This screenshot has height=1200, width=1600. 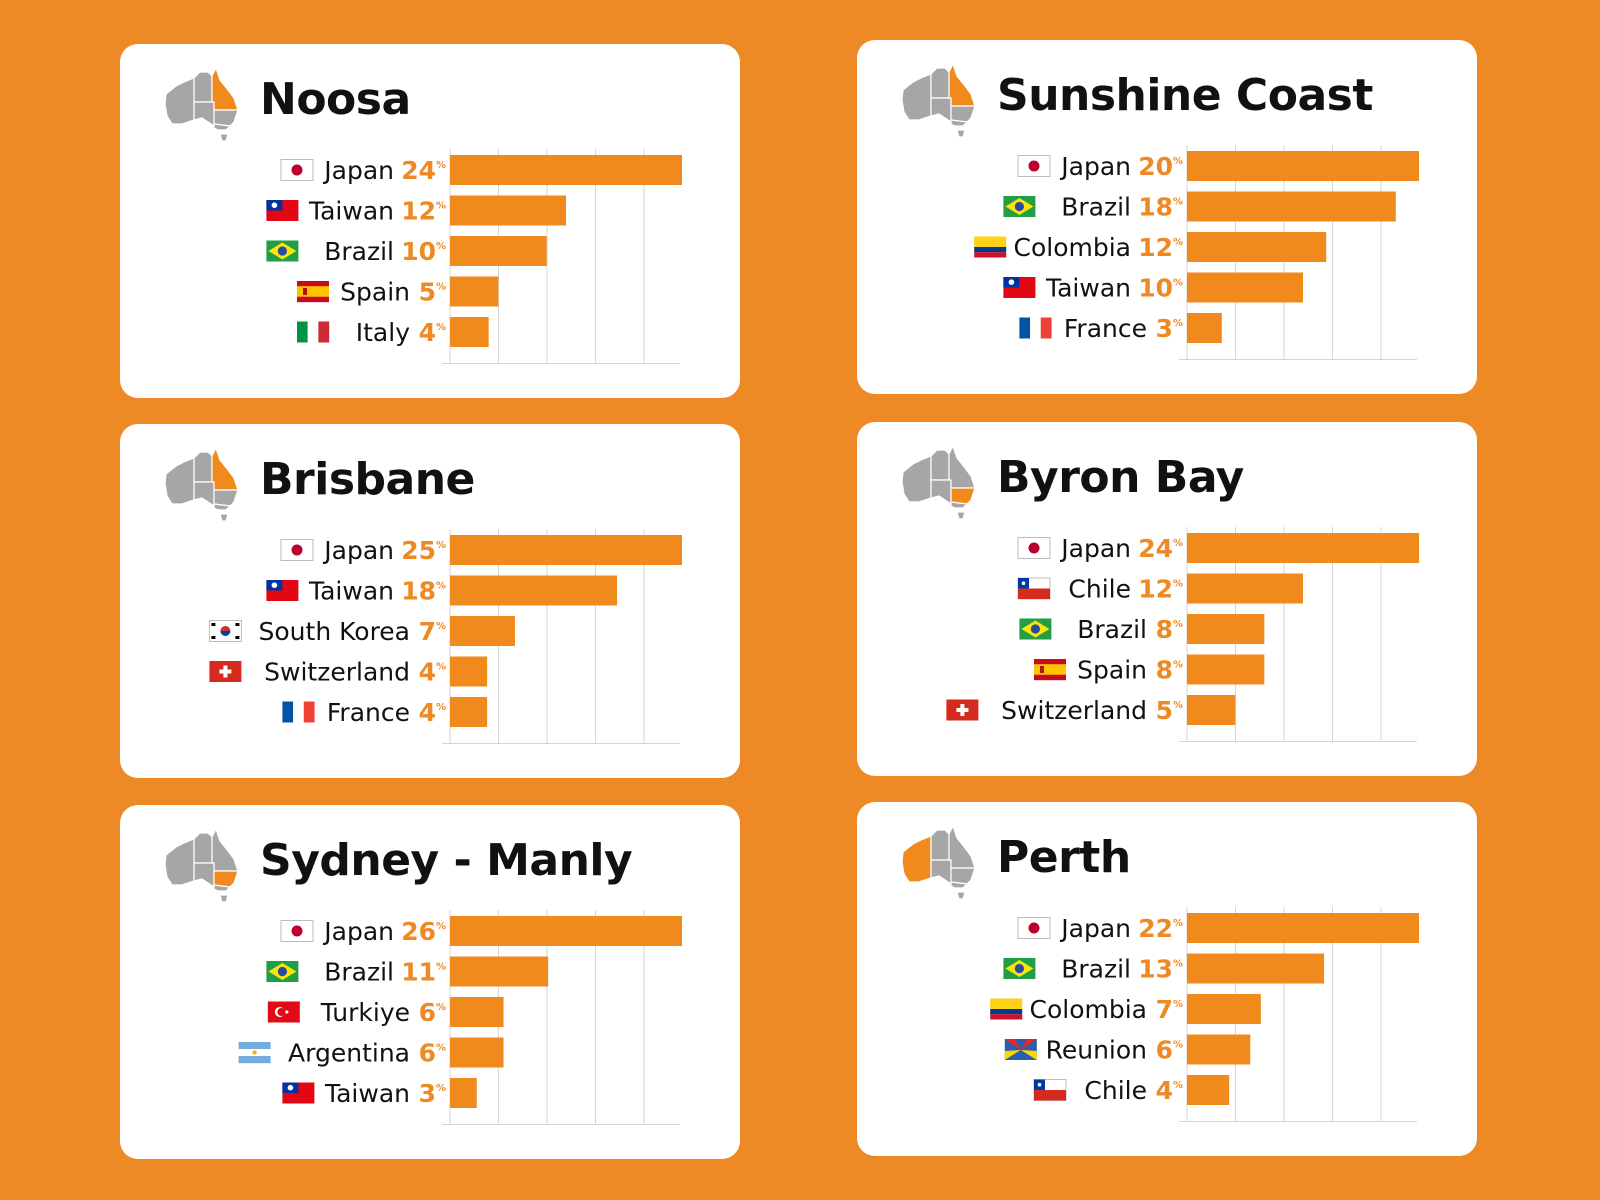 I want to click on value-label: 25, so click(x=418, y=550).